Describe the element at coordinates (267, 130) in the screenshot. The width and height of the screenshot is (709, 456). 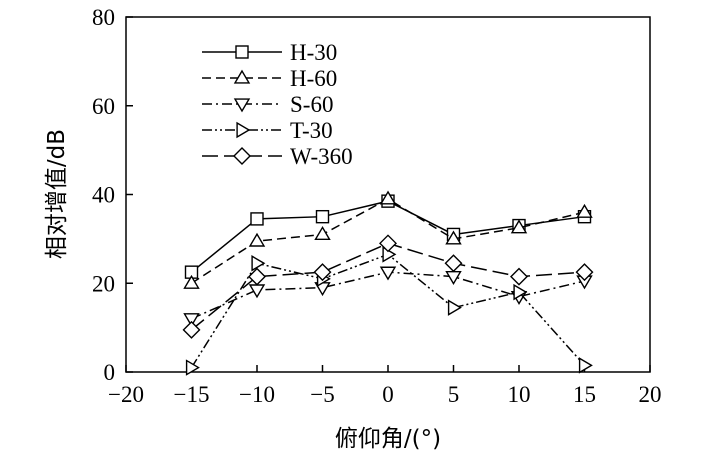
I see `legend-entry: T-30` at that location.